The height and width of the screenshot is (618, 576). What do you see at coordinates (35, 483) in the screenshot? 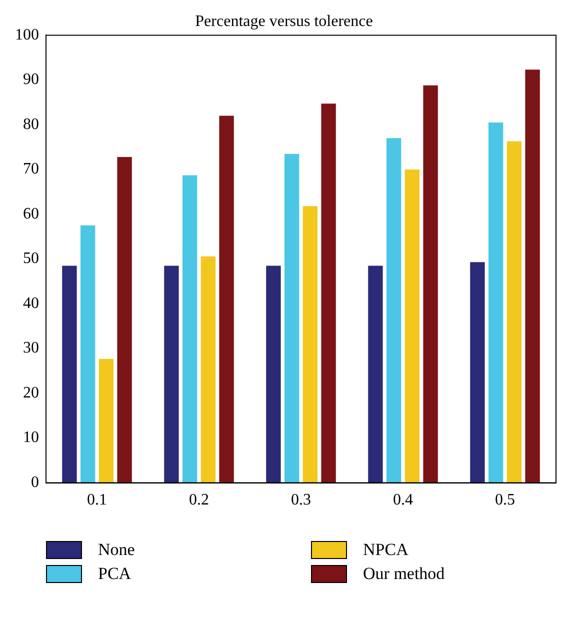
I see `y-tick-label: 0` at bounding box center [35, 483].